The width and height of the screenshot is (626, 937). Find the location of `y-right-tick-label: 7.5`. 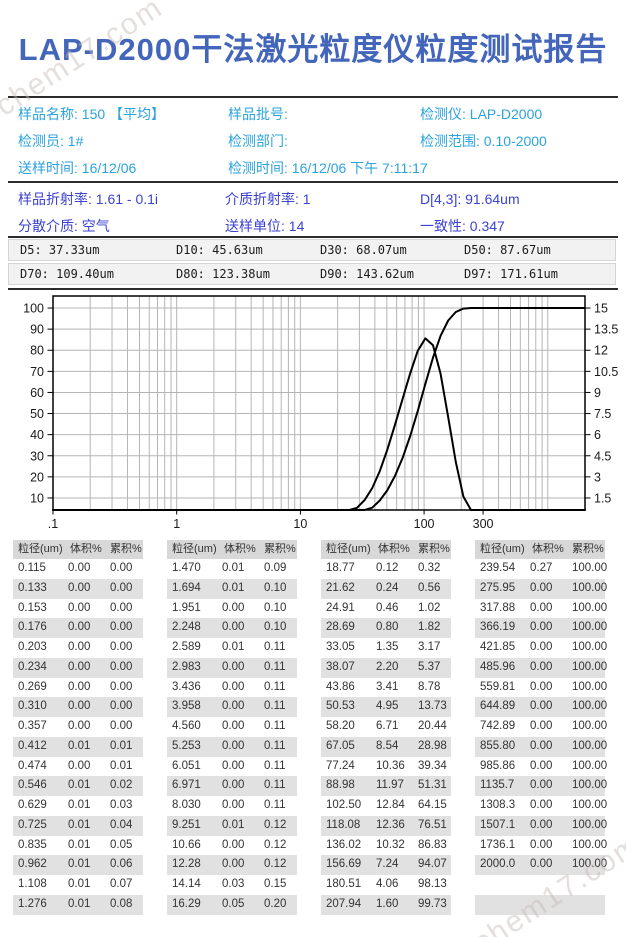

y-right-tick-label: 7.5 is located at coordinates (602, 414).